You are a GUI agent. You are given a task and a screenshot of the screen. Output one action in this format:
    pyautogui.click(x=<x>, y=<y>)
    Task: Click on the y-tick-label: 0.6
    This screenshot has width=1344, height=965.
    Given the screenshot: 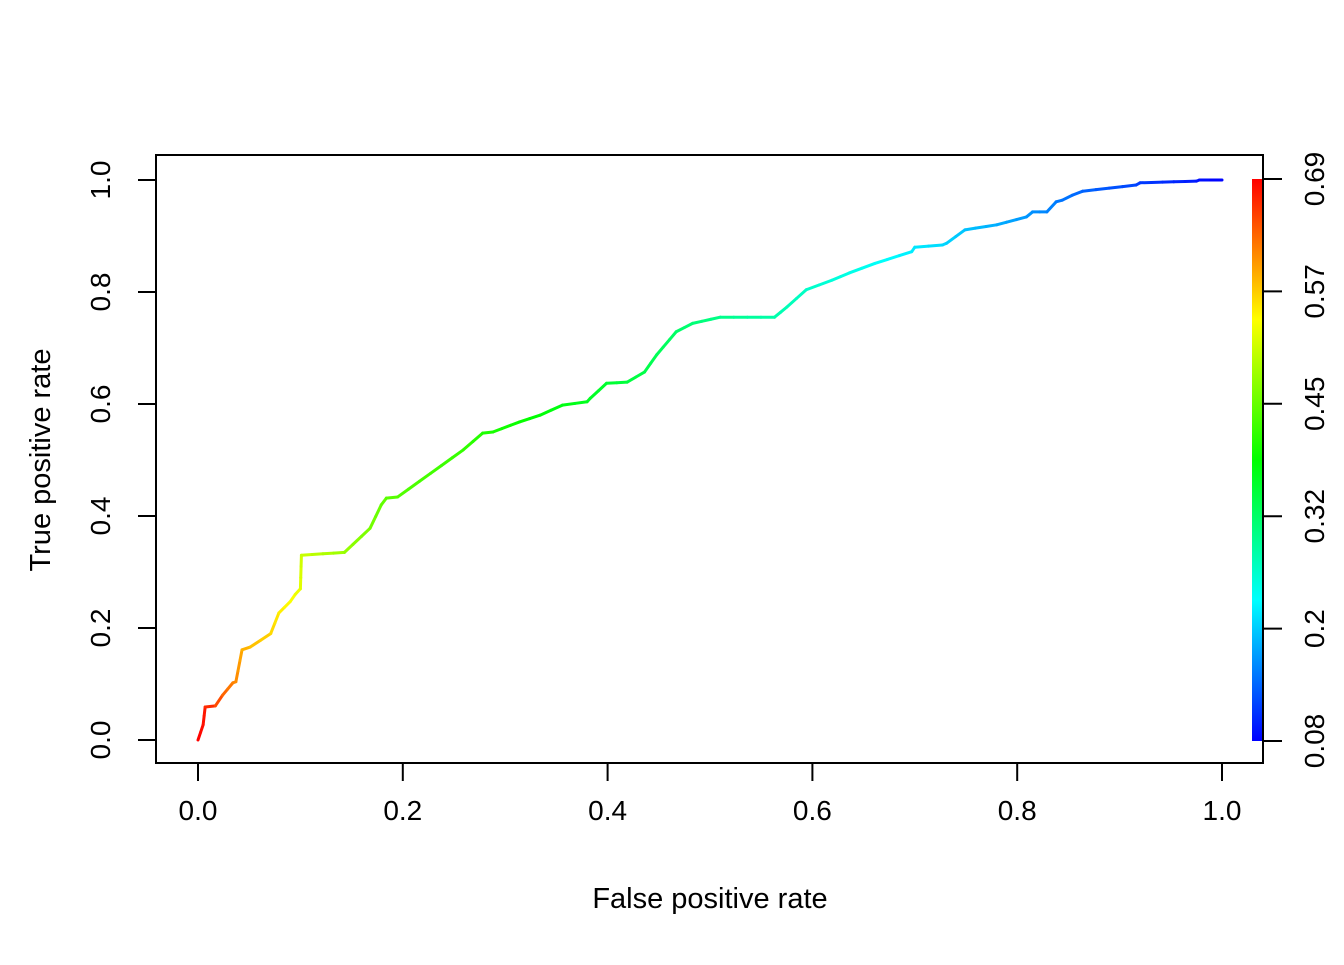 What is the action you would take?
    pyautogui.click(x=100, y=404)
    